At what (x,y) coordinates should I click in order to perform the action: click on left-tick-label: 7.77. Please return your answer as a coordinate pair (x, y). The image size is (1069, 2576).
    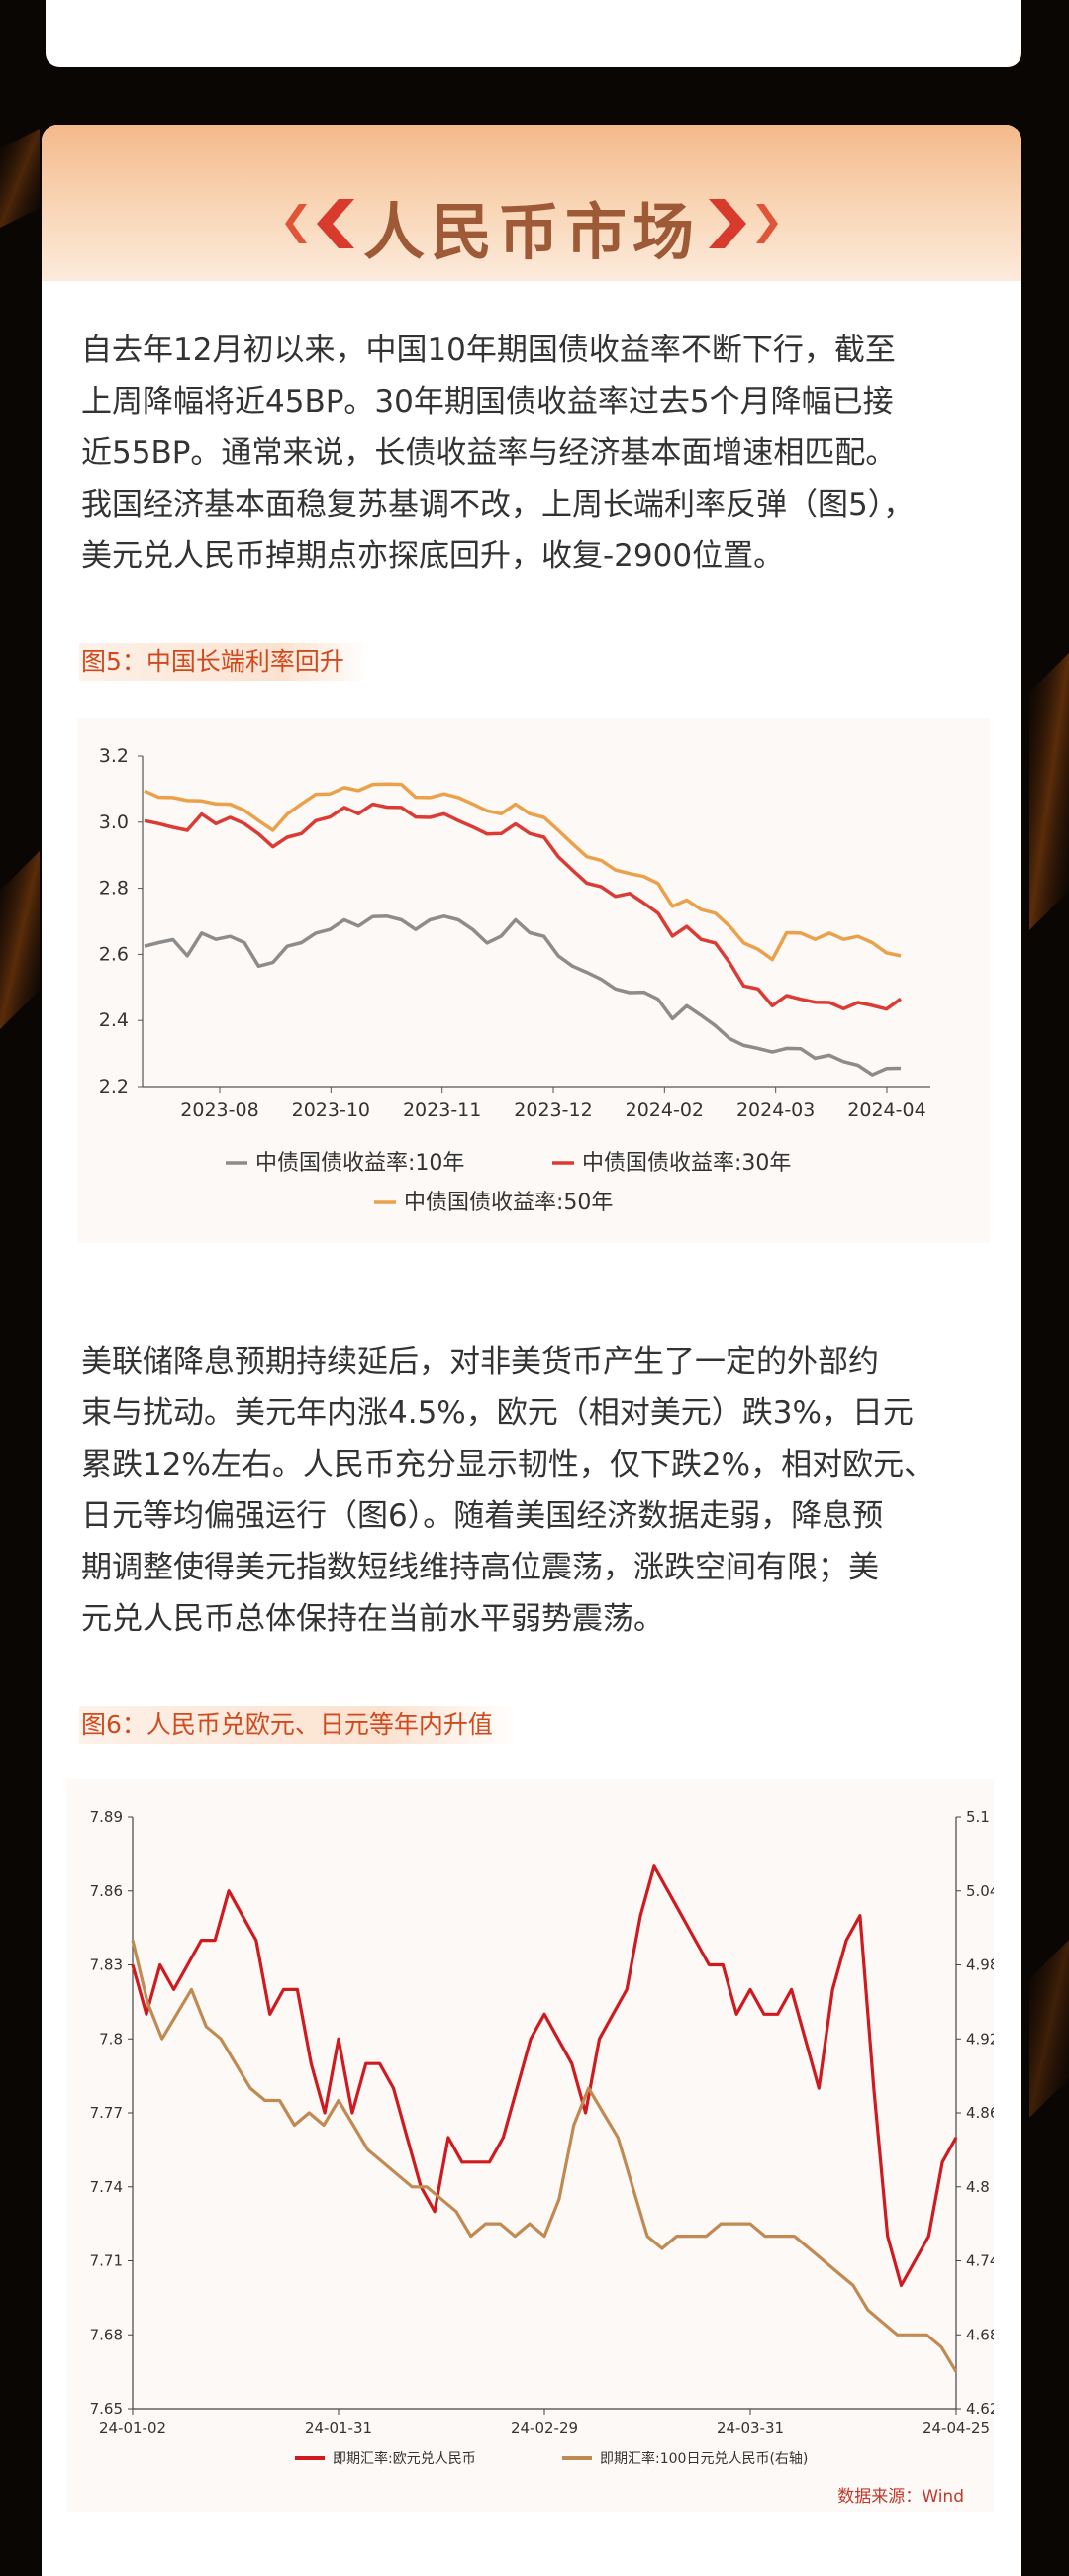
    Looking at the image, I should click on (106, 2113).